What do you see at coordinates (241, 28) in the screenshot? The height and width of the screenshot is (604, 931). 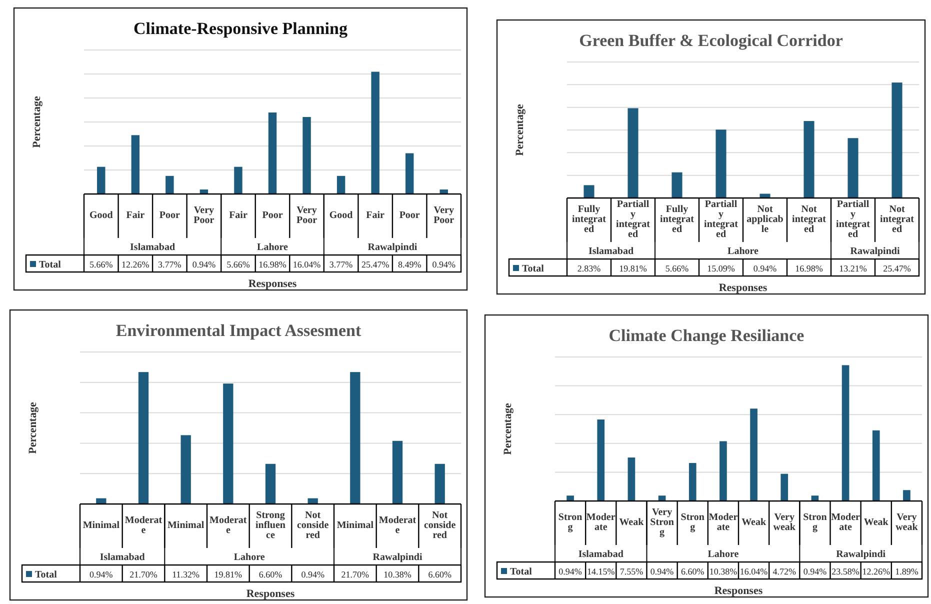 I see `chart-title: Climate-Responsive Planning` at bounding box center [241, 28].